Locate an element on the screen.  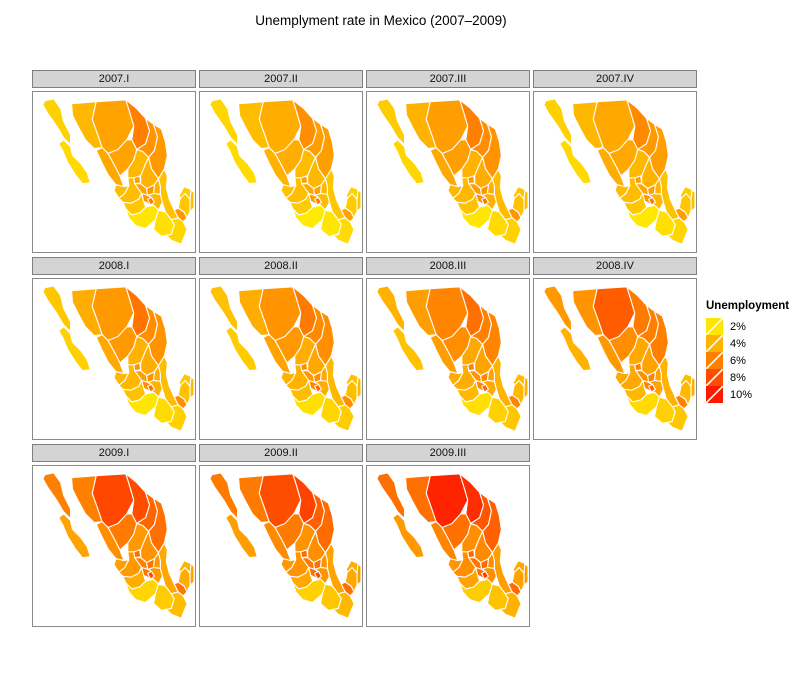
facet-strip-label: 2008.II is located at coordinates (281, 266).